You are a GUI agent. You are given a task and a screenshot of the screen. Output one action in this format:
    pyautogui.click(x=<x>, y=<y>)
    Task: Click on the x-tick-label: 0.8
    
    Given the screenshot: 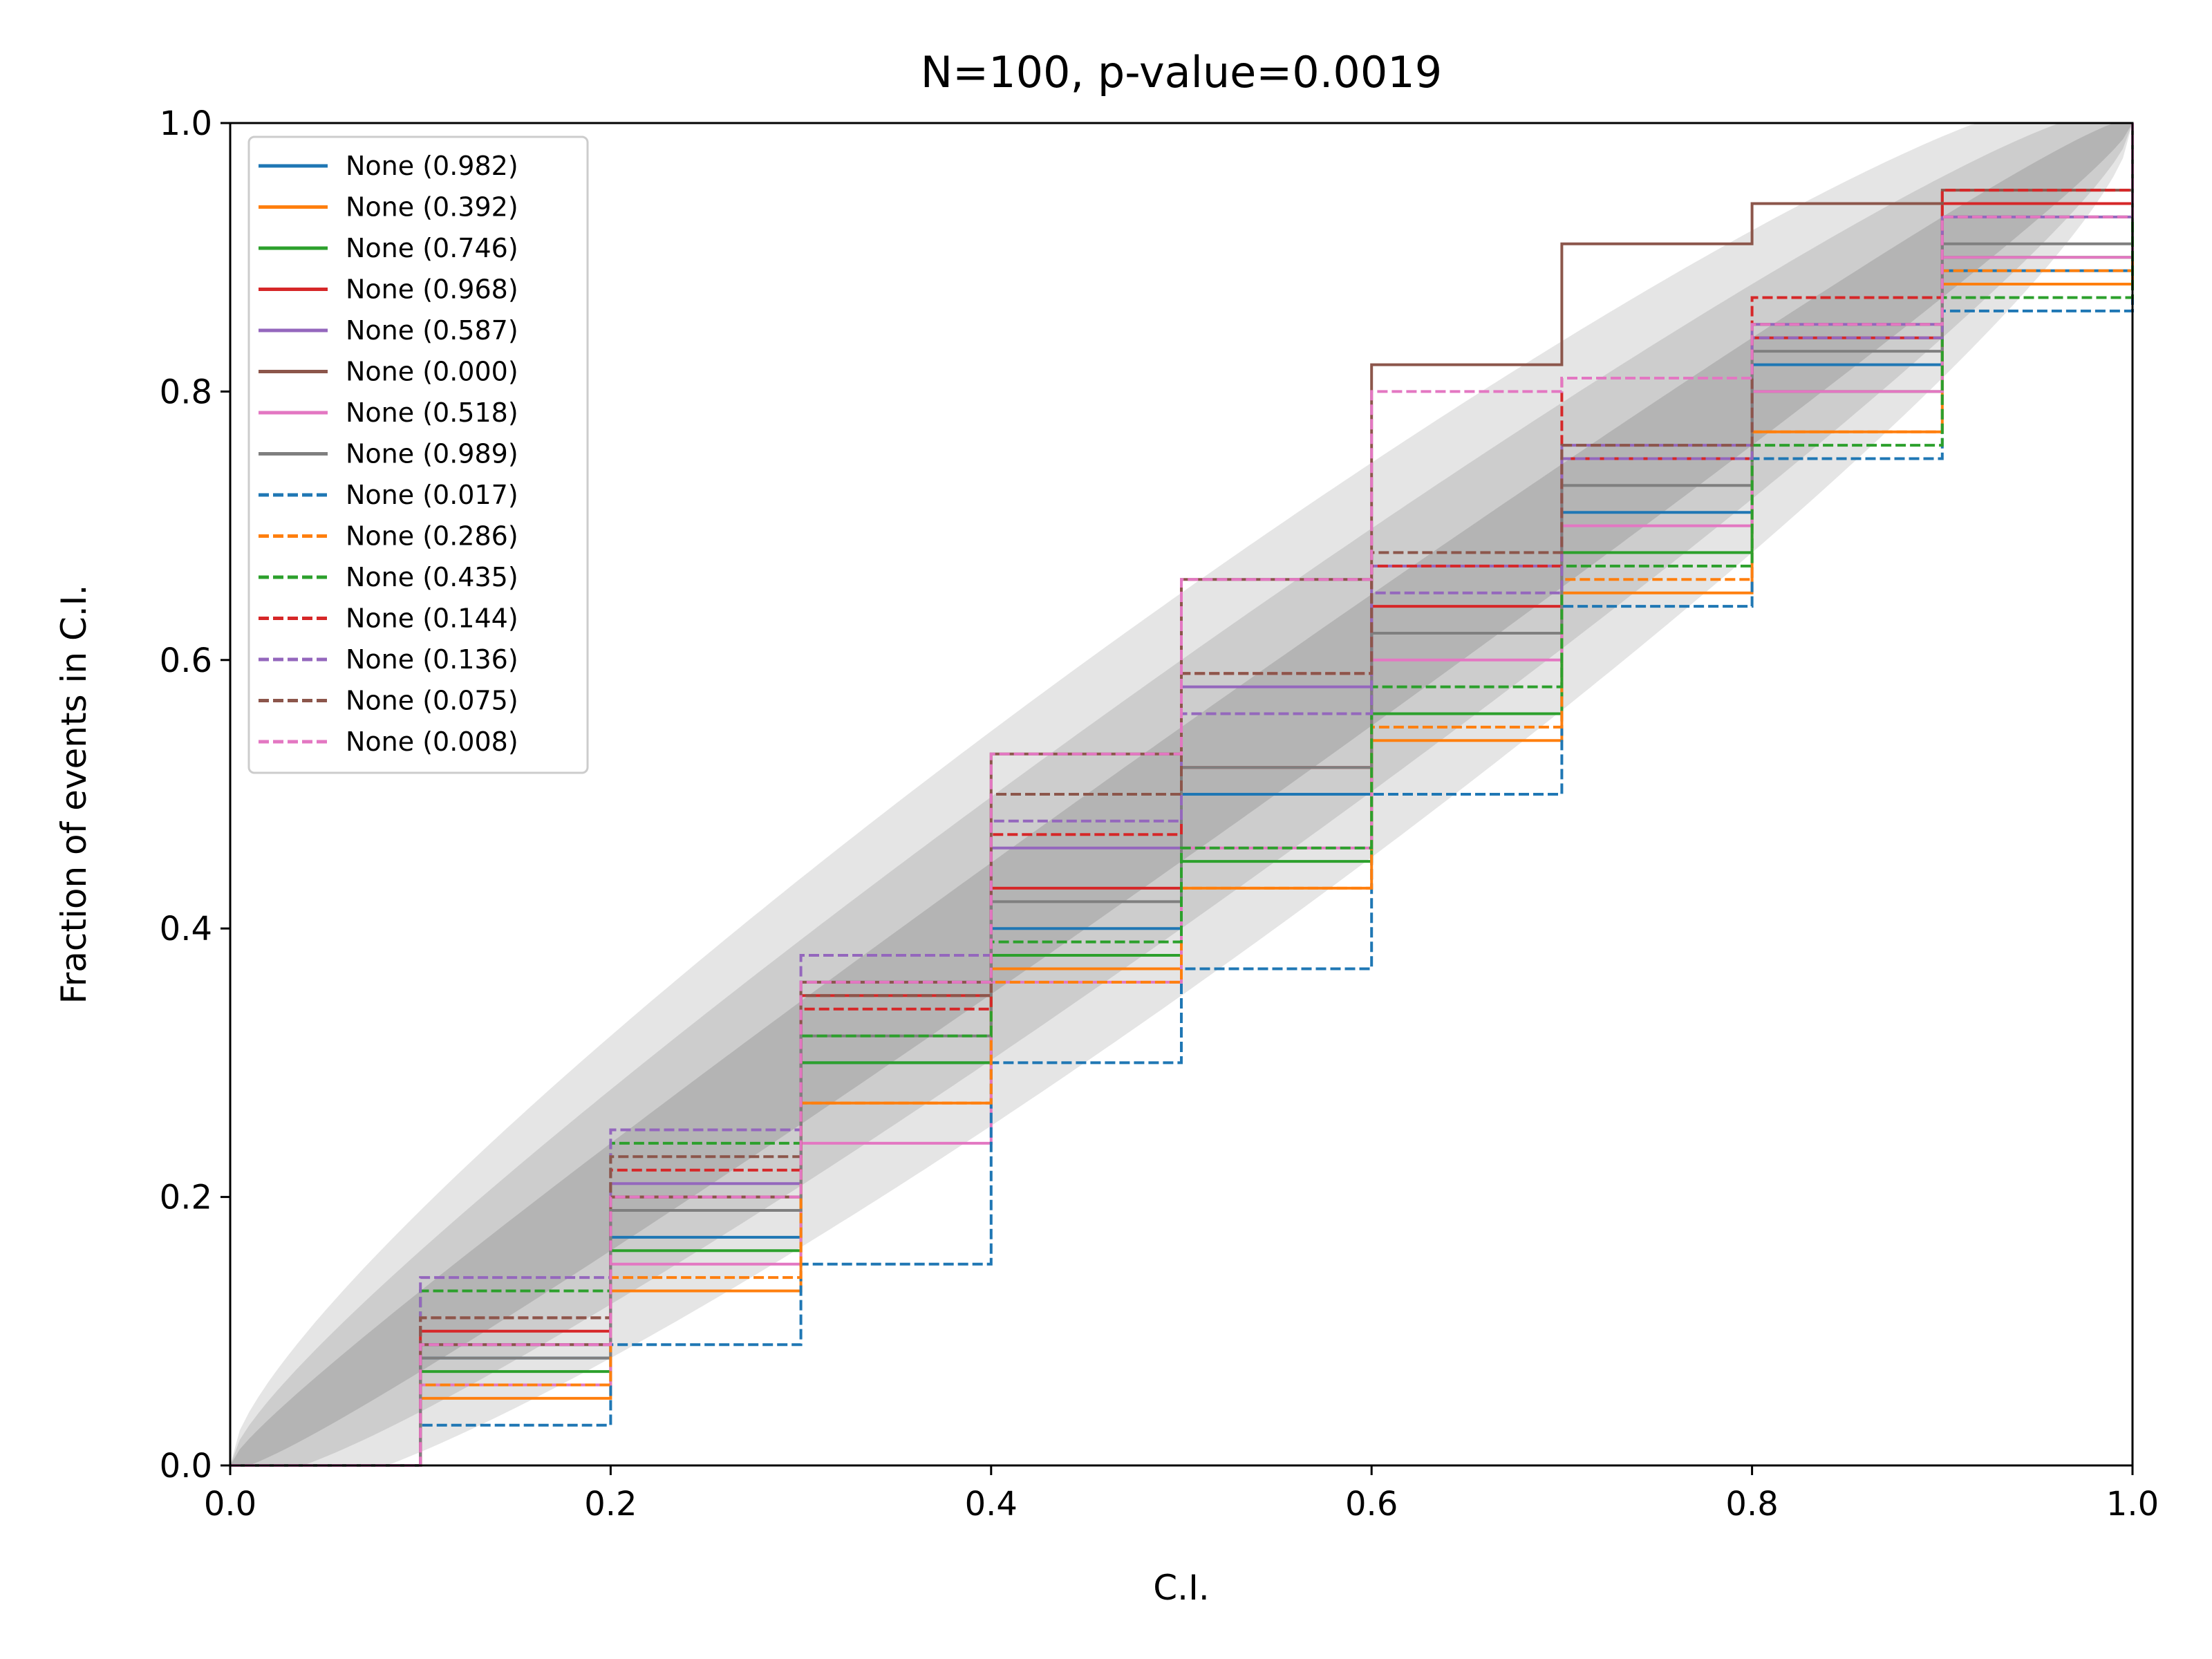 What is the action you would take?
    pyautogui.click(x=1751, y=1504)
    